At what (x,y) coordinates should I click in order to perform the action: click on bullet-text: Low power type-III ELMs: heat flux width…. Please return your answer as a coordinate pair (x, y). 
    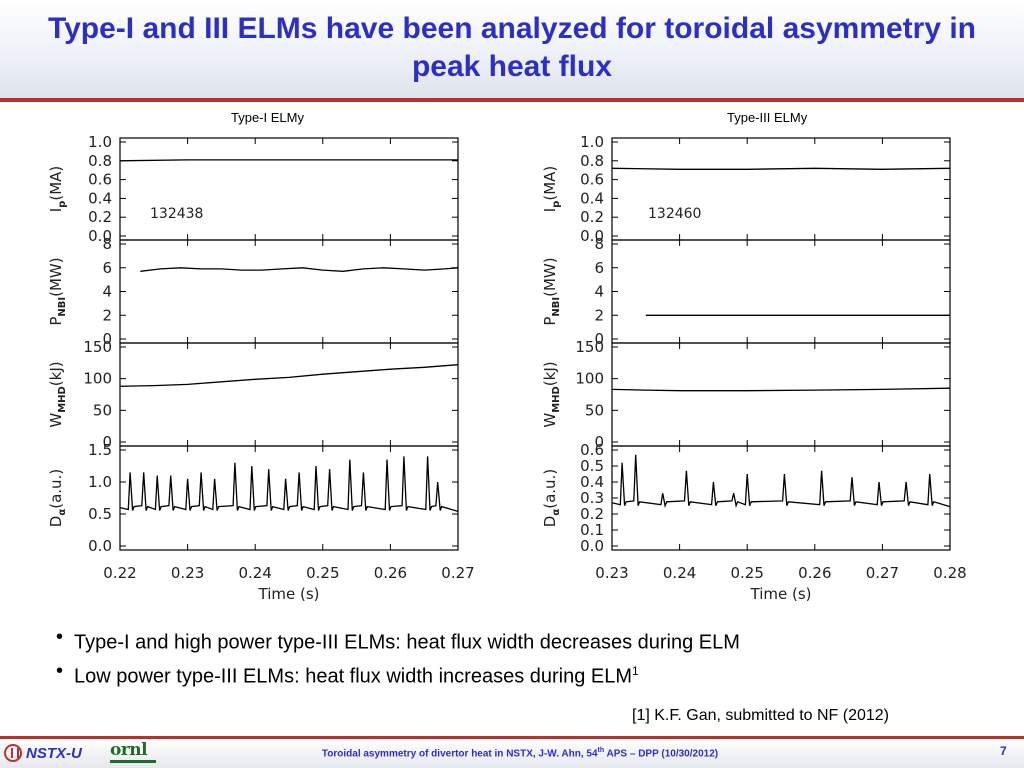
    Looking at the image, I should click on (353, 676).